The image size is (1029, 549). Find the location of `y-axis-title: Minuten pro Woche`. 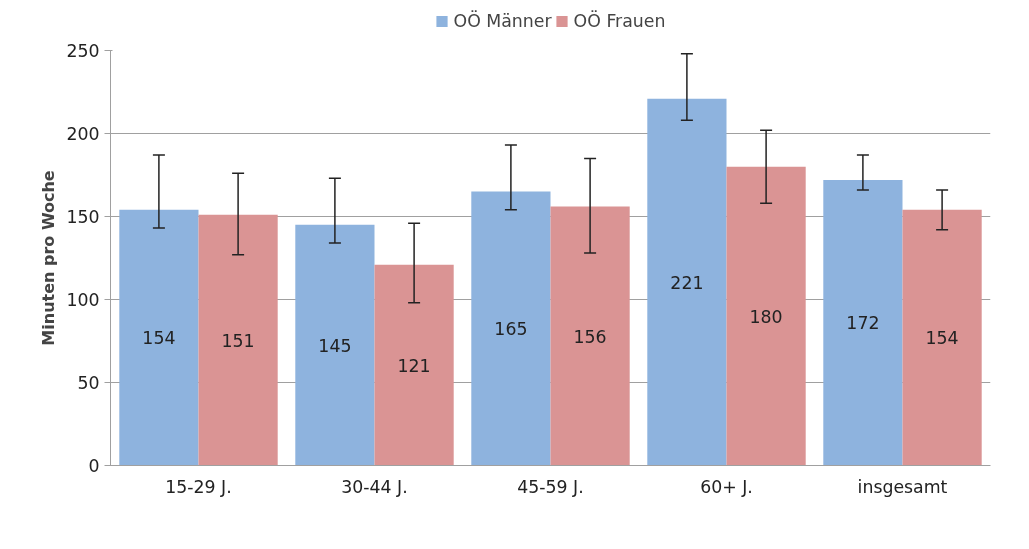

y-axis-title: Minuten pro Woche is located at coordinates (49, 258).